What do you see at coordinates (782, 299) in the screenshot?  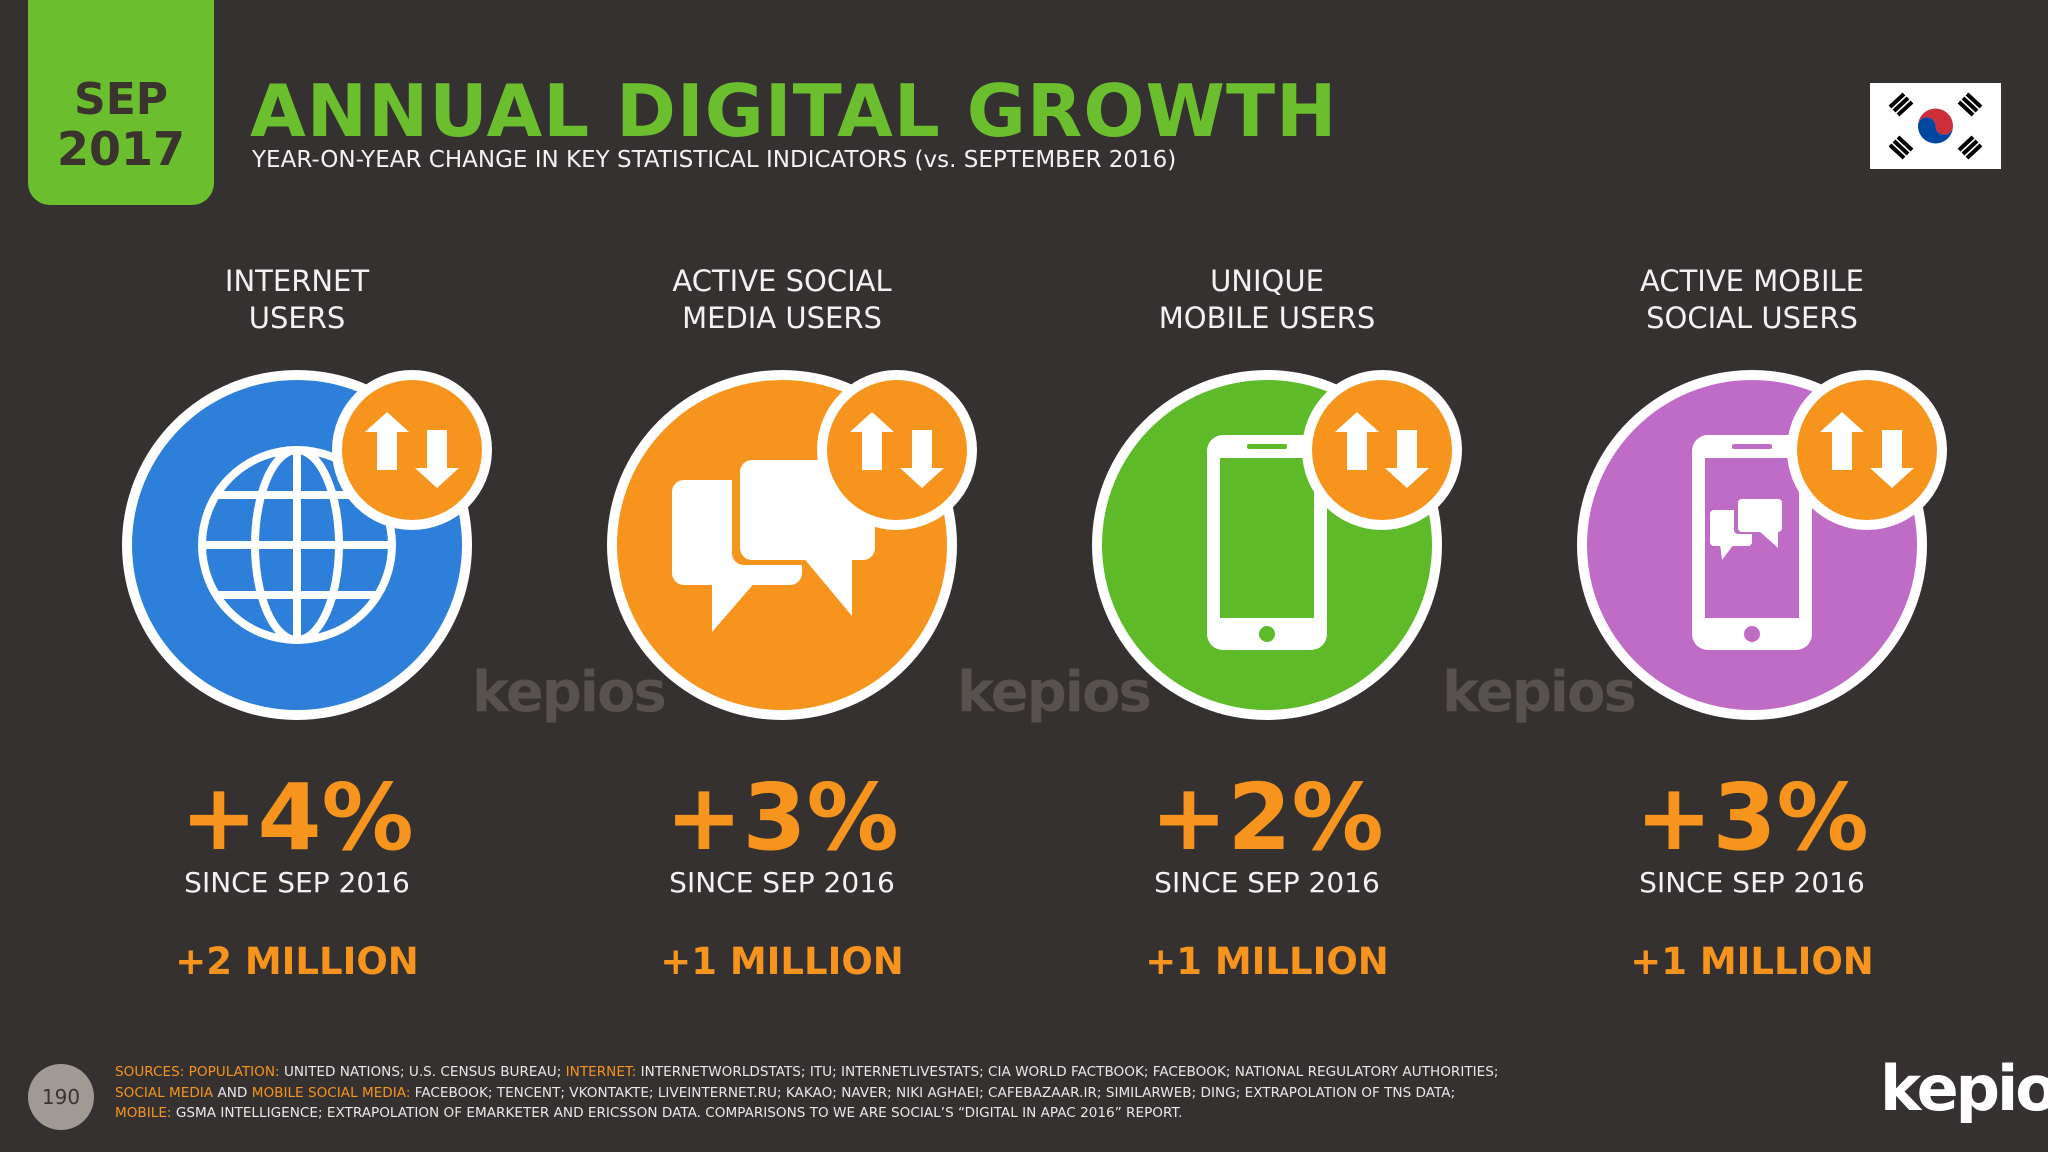 I see `metric-label: ACTIVE SOCIAL MEDIA USERS` at bounding box center [782, 299].